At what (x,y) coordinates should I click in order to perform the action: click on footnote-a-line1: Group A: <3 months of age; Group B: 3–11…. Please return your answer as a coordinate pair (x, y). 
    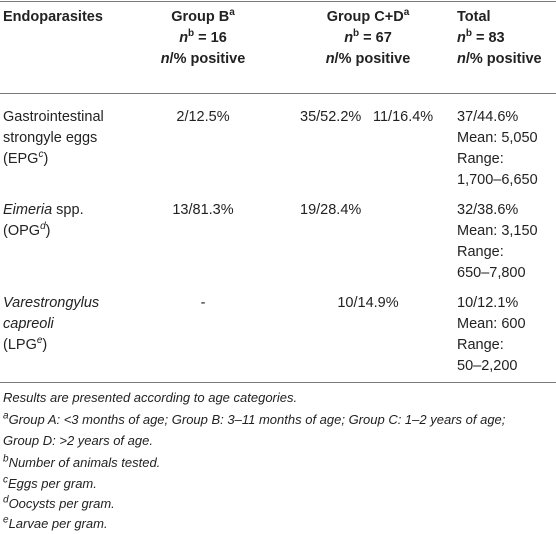
    Looking at the image, I should click on (257, 419).